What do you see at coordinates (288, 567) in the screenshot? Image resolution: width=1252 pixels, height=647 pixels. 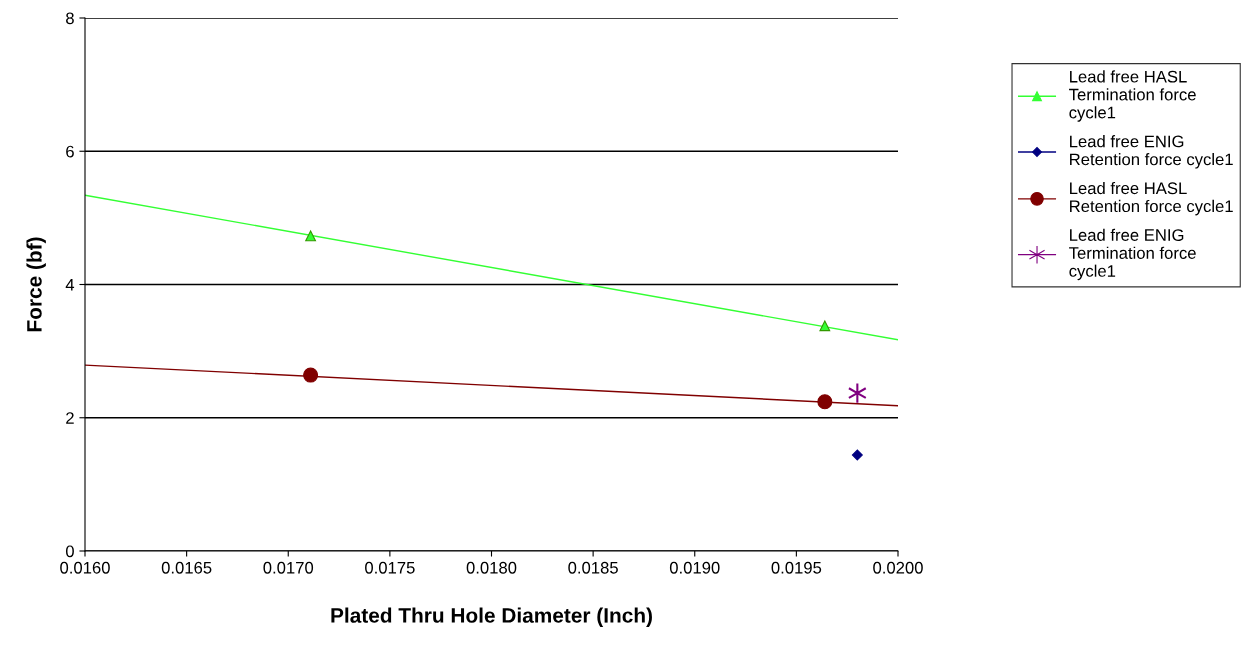 I see `x-tick-label: 0.0170` at bounding box center [288, 567].